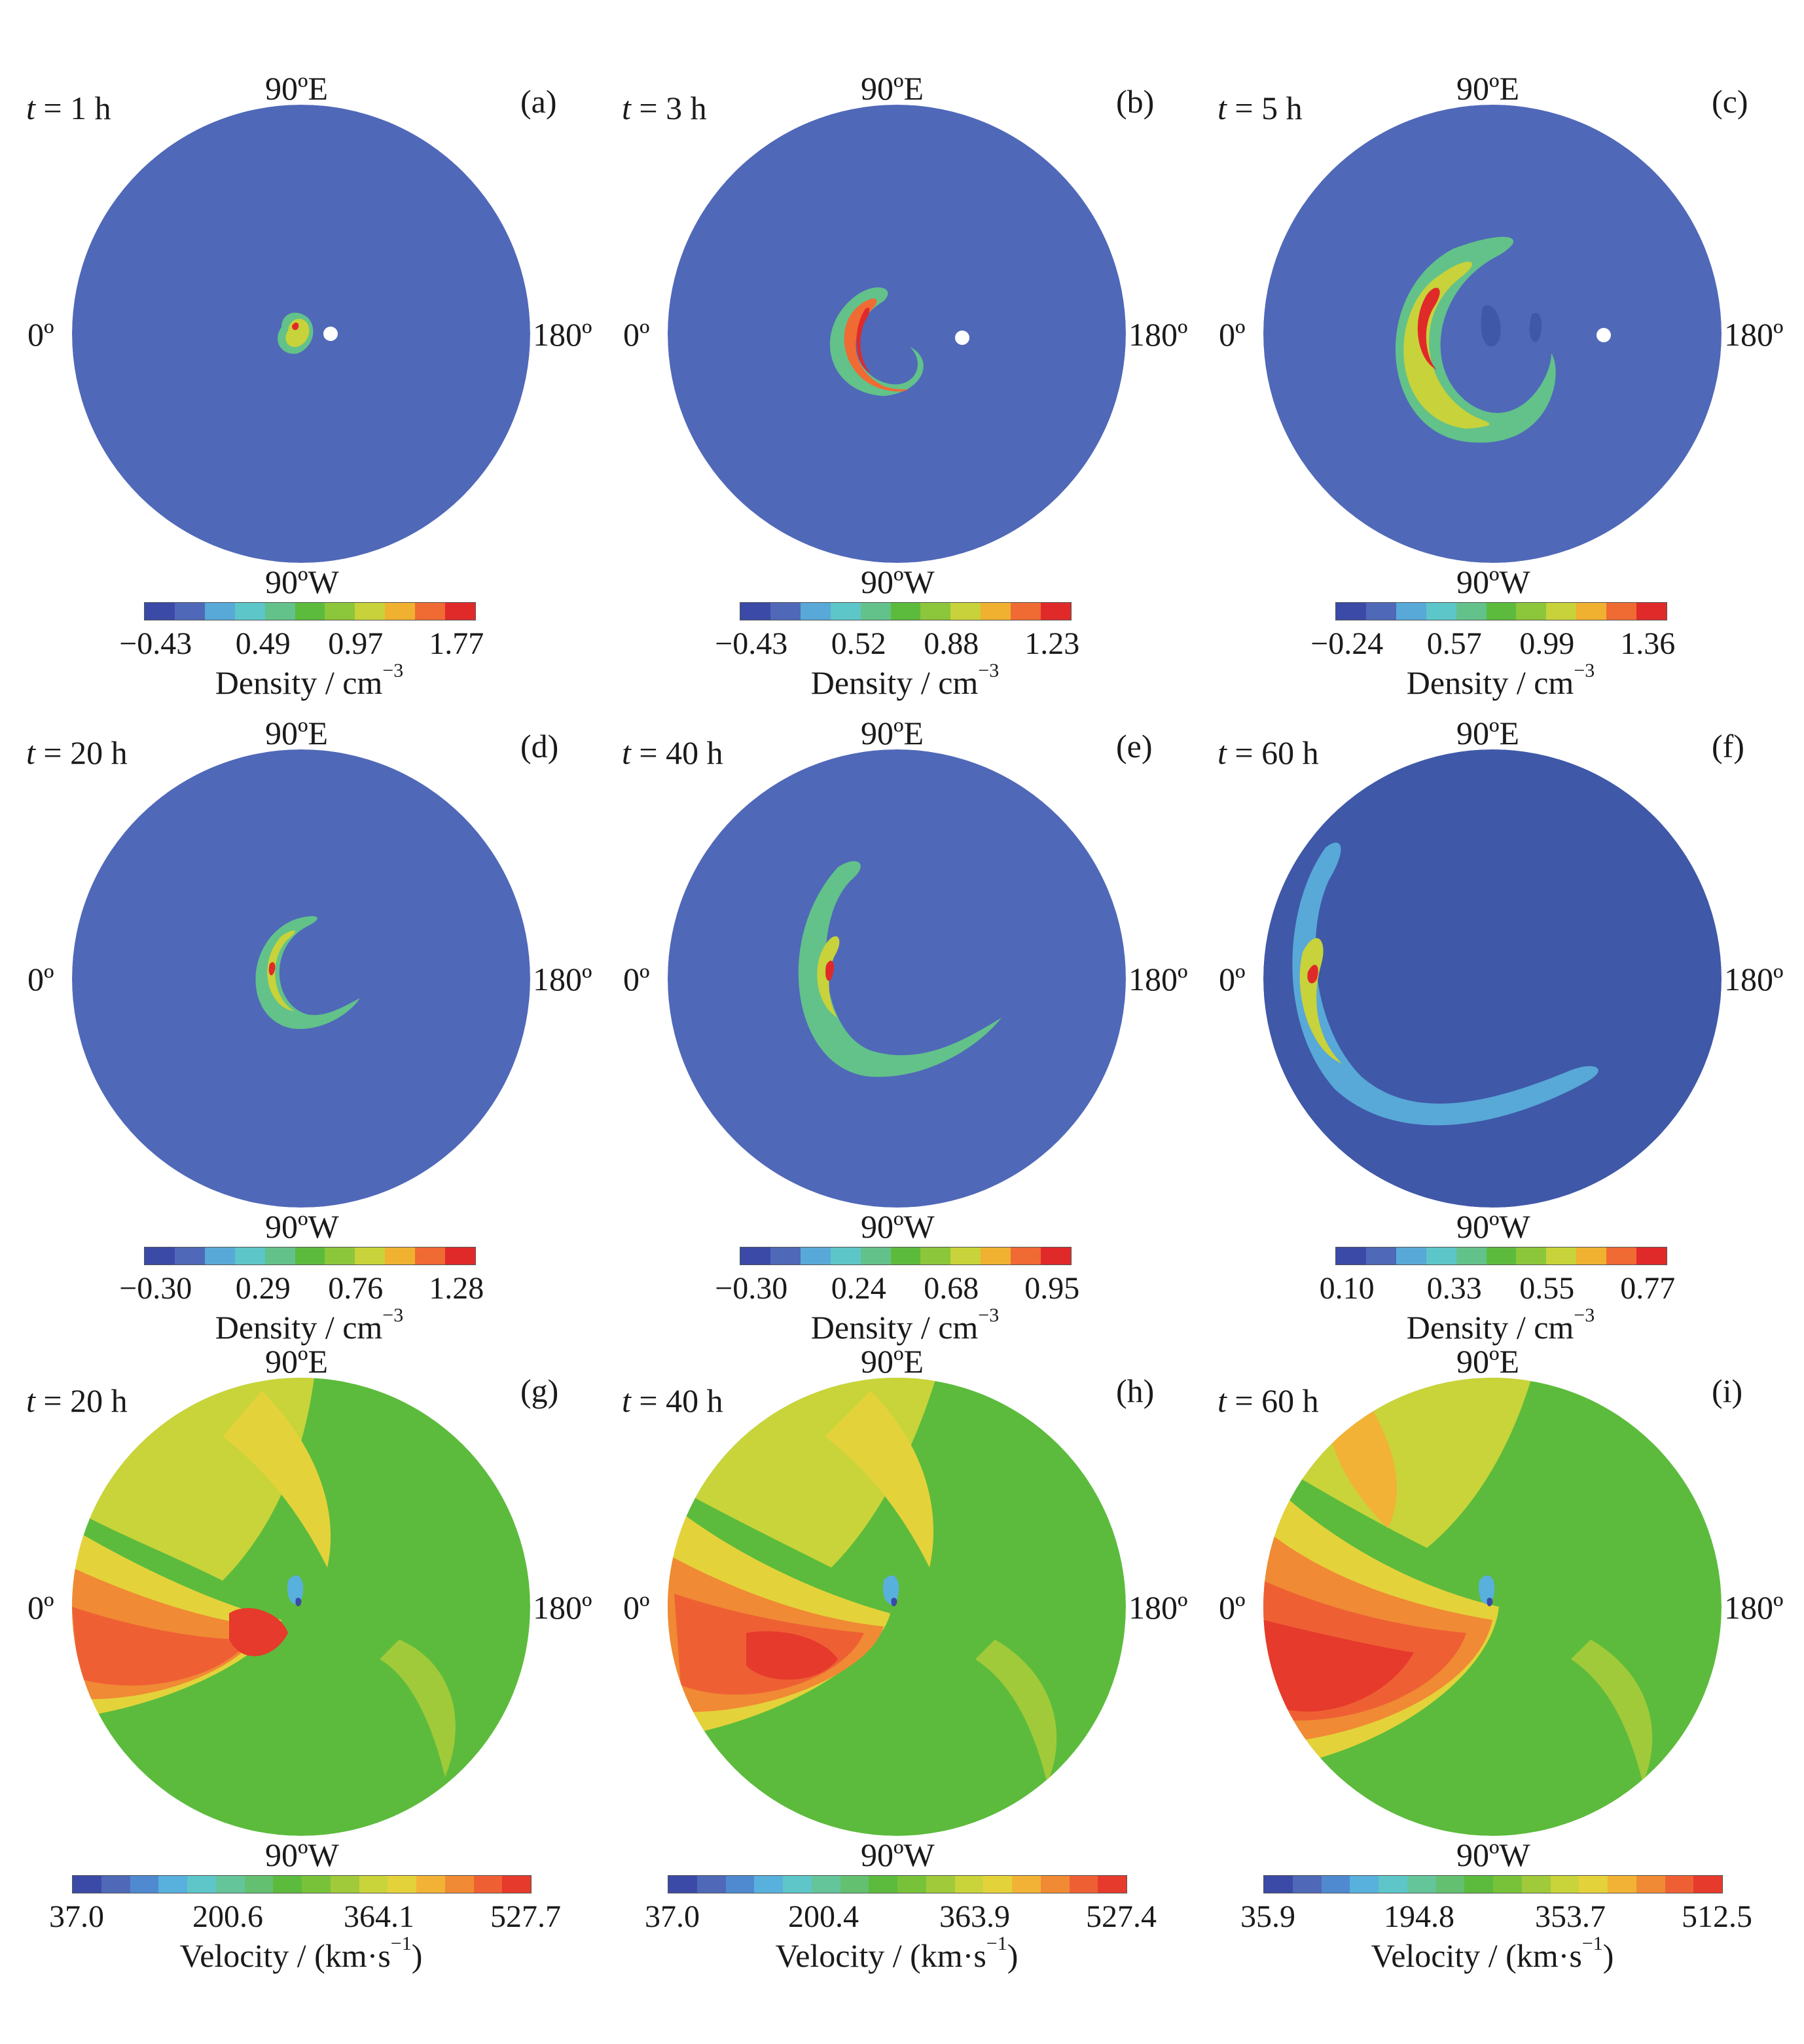 The height and width of the screenshot is (2044, 1804). Describe the element at coordinates (673, 752) in the screenshot. I see `panel-time-label: t = 40 h` at that location.